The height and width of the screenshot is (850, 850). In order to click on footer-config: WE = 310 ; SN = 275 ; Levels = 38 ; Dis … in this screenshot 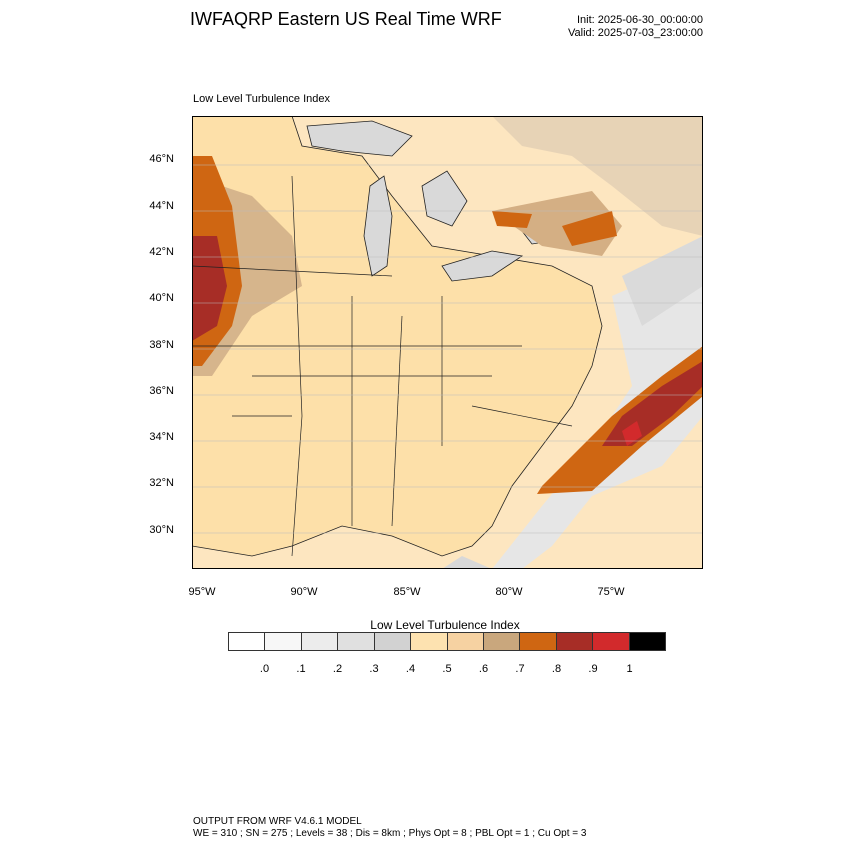, I will do `click(390, 833)`.